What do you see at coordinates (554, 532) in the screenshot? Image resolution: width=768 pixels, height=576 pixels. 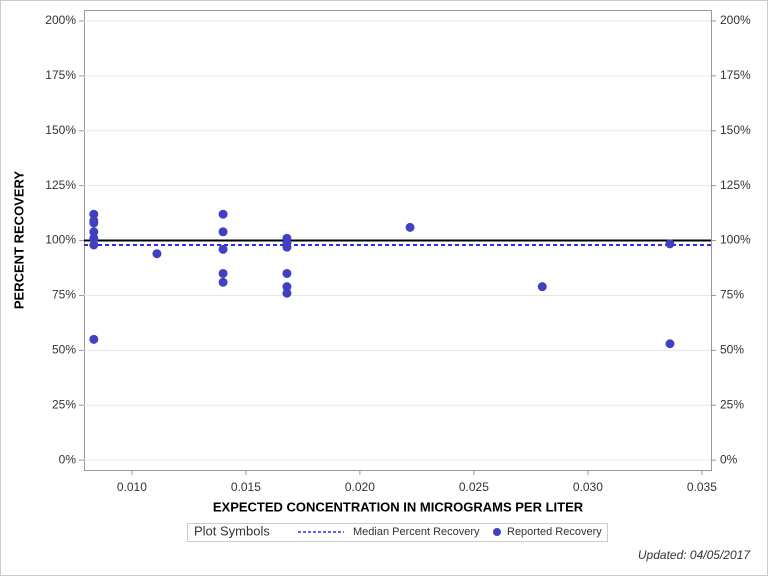 I see `legend-label: Reported Recovery` at bounding box center [554, 532].